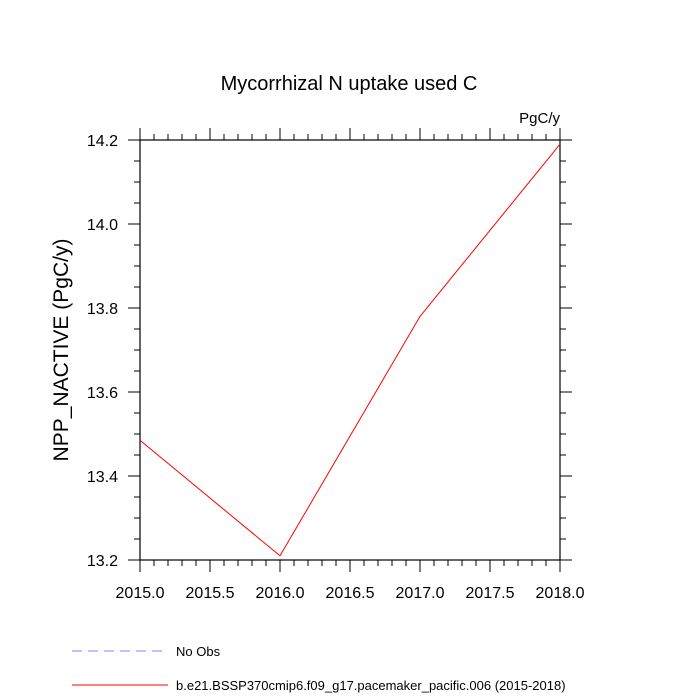 This screenshot has width=700, height=700. Describe the element at coordinates (140, 593) in the screenshot. I see `x-tick-label: 2015.0` at that location.